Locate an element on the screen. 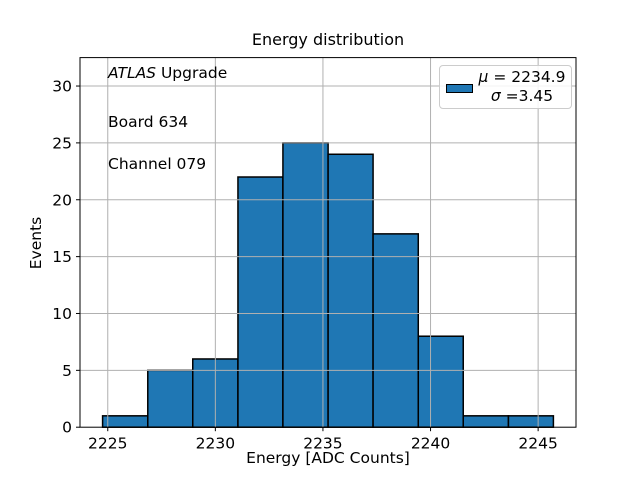 This screenshot has height=480, width=640. mu-symbol: μ is located at coordinates (483, 77).